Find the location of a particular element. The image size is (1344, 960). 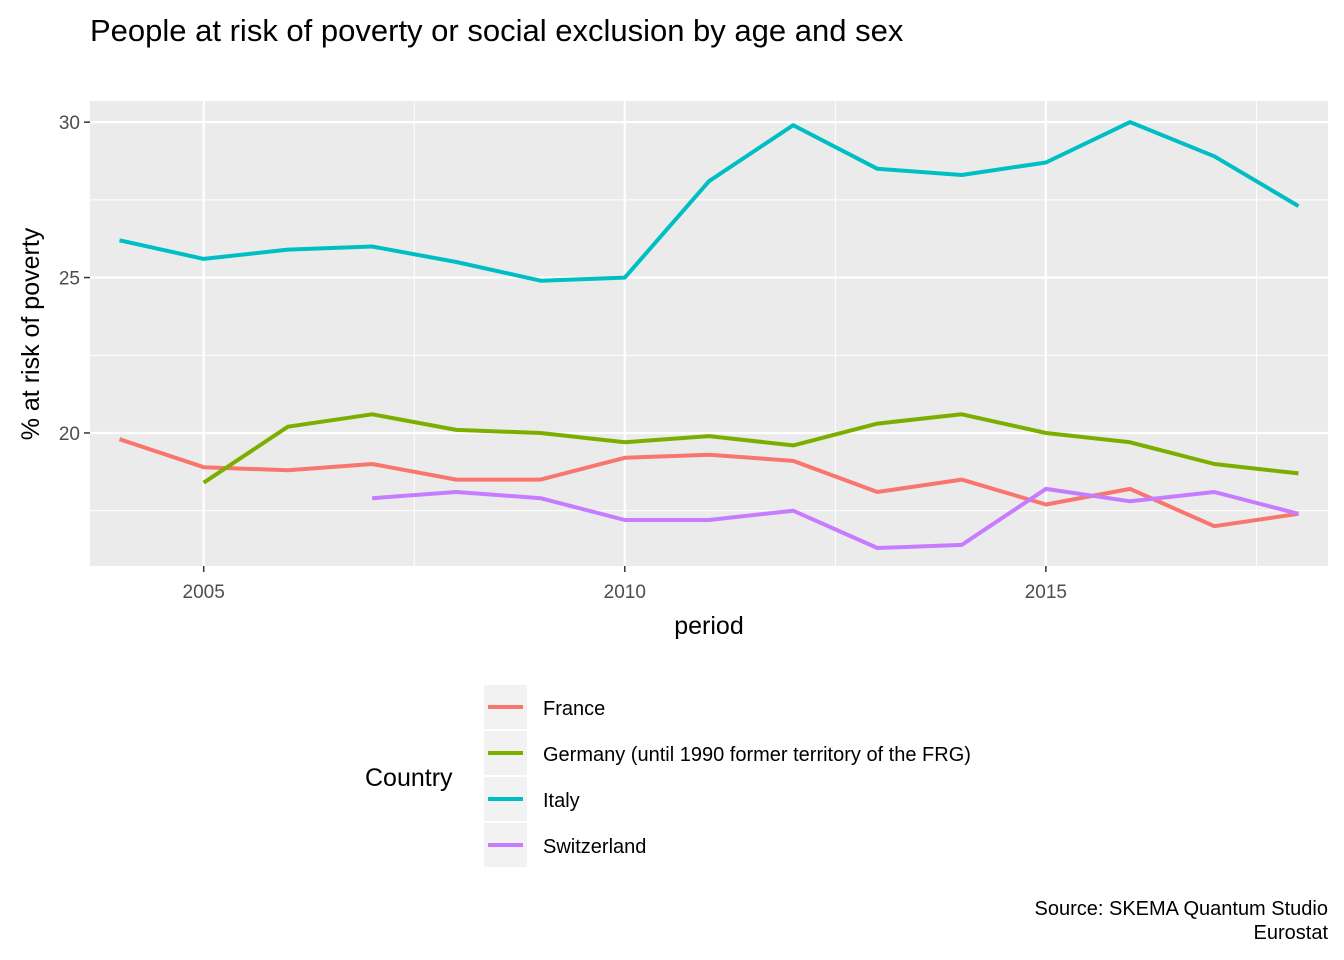

y-tick-label: 25 is located at coordinates (69, 279).